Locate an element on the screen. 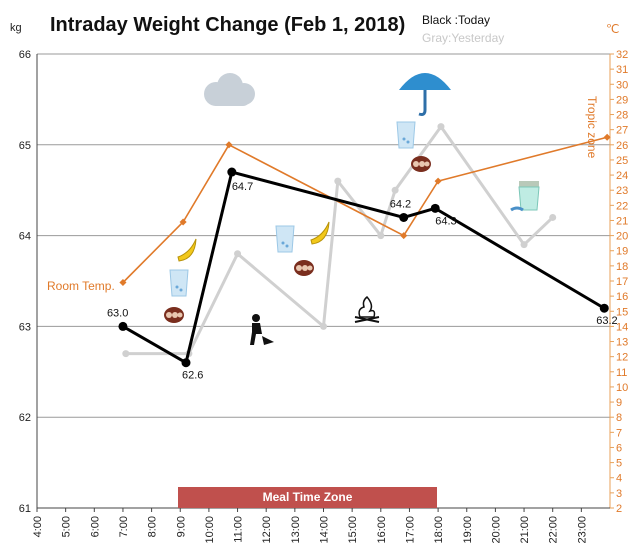 The image size is (640, 555). y-tick-label-right: 31 is located at coordinates (622, 70).